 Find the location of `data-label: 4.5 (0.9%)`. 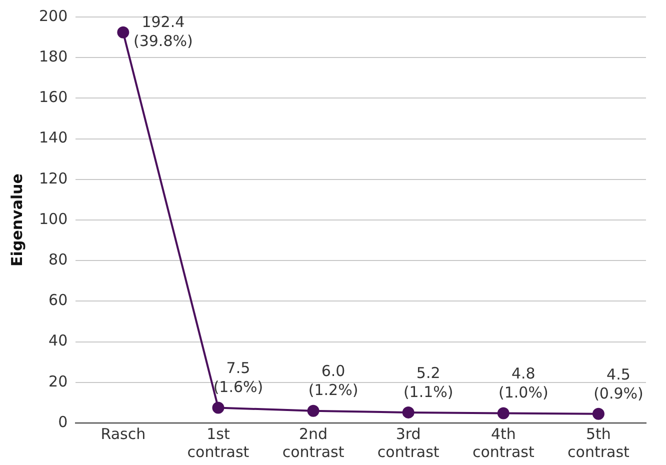

data-label: 4.5 (0.9%) is located at coordinates (619, 383).